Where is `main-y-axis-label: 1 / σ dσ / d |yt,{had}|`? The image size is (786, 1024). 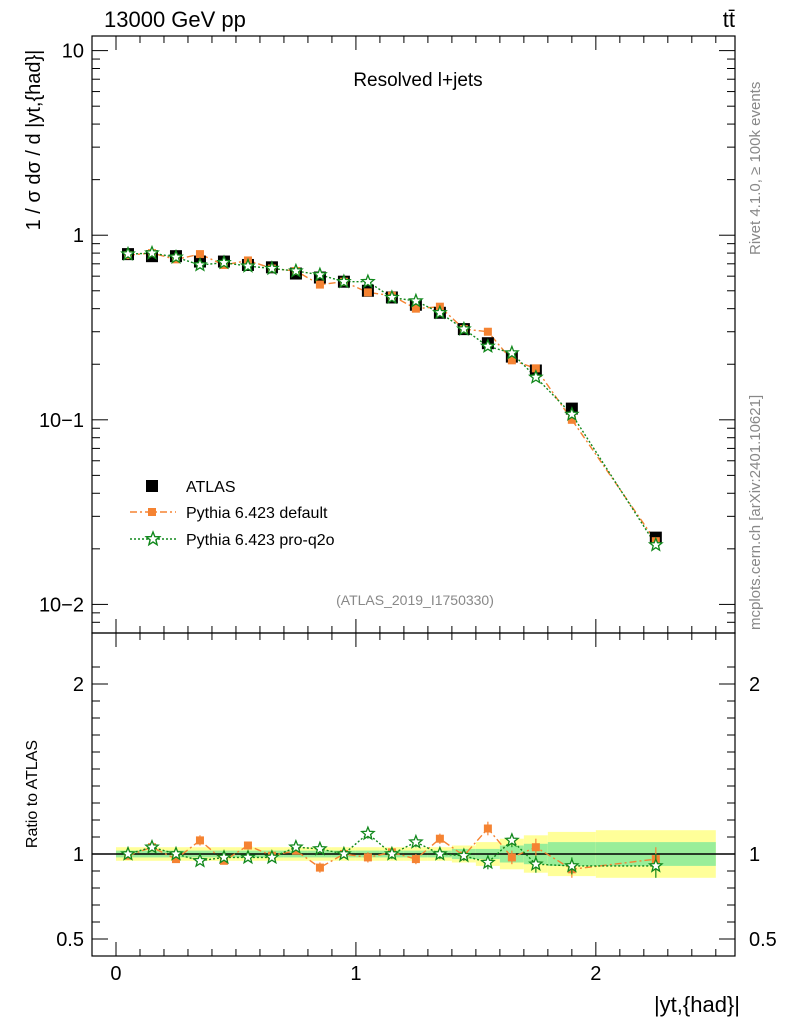 main-y-axis-label: 1 / σ dσ / d |yt,{had}| is located at coordinates (34, 140).